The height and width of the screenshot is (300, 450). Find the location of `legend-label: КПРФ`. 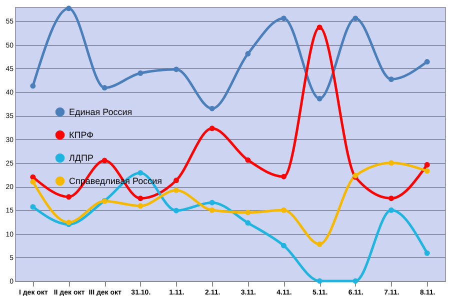

legend-label: КПРФ is located at coordinates (81, 135).